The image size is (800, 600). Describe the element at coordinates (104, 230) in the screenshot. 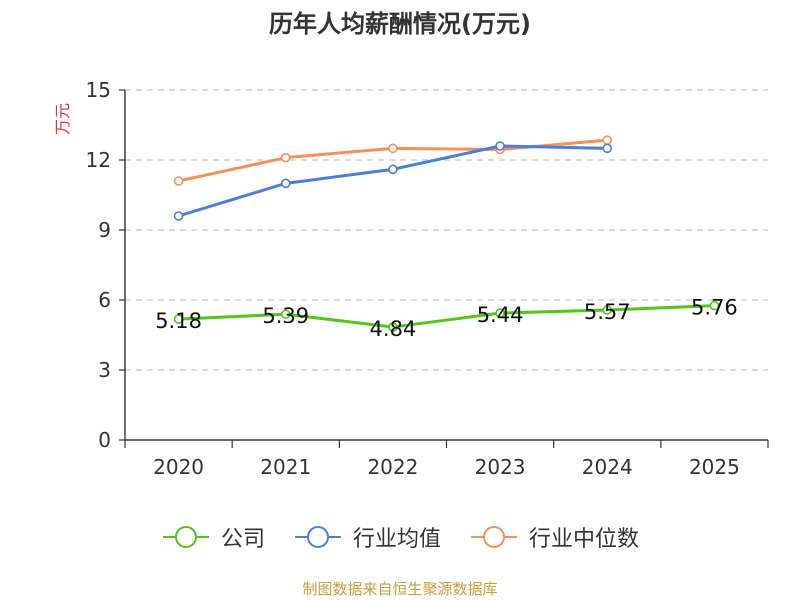

I see `y-tick-label: 9` at that location.